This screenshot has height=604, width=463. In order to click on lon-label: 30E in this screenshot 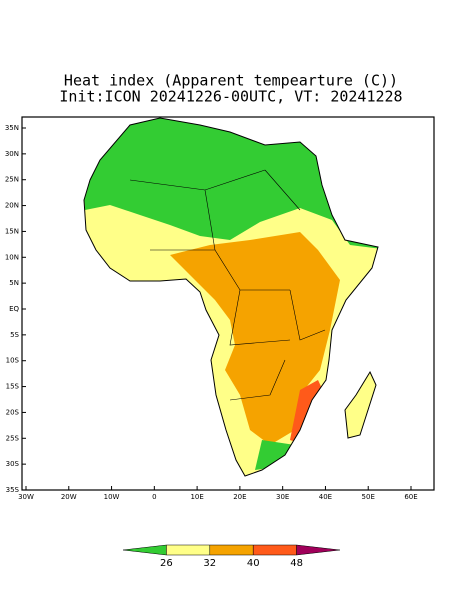, I will do `click(282, 497)`.